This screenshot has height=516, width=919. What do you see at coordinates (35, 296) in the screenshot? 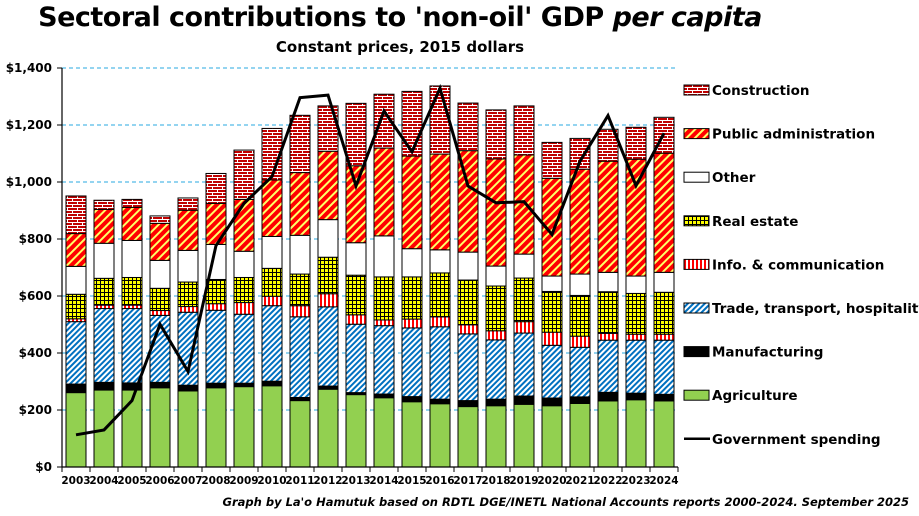
I see `y-tick-label: $600` at bounding box center [35, 296].